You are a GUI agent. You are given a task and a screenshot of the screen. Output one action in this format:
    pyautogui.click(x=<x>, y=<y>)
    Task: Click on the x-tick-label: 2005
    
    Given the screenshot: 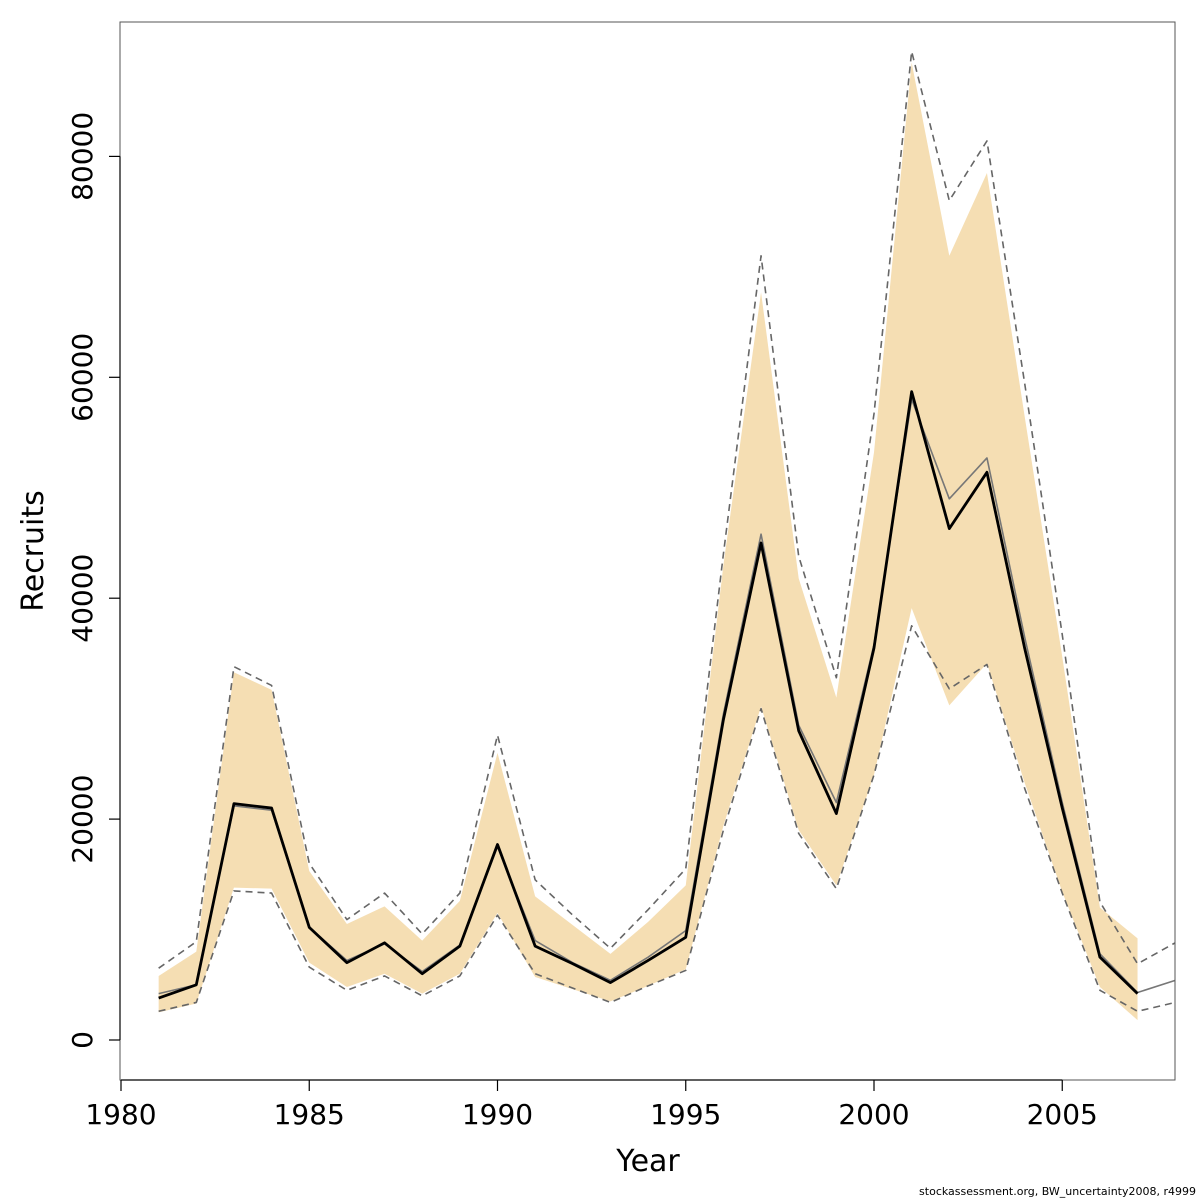 What is the action you would take?
    pyautogui.click(x=1062, y=1114)
    